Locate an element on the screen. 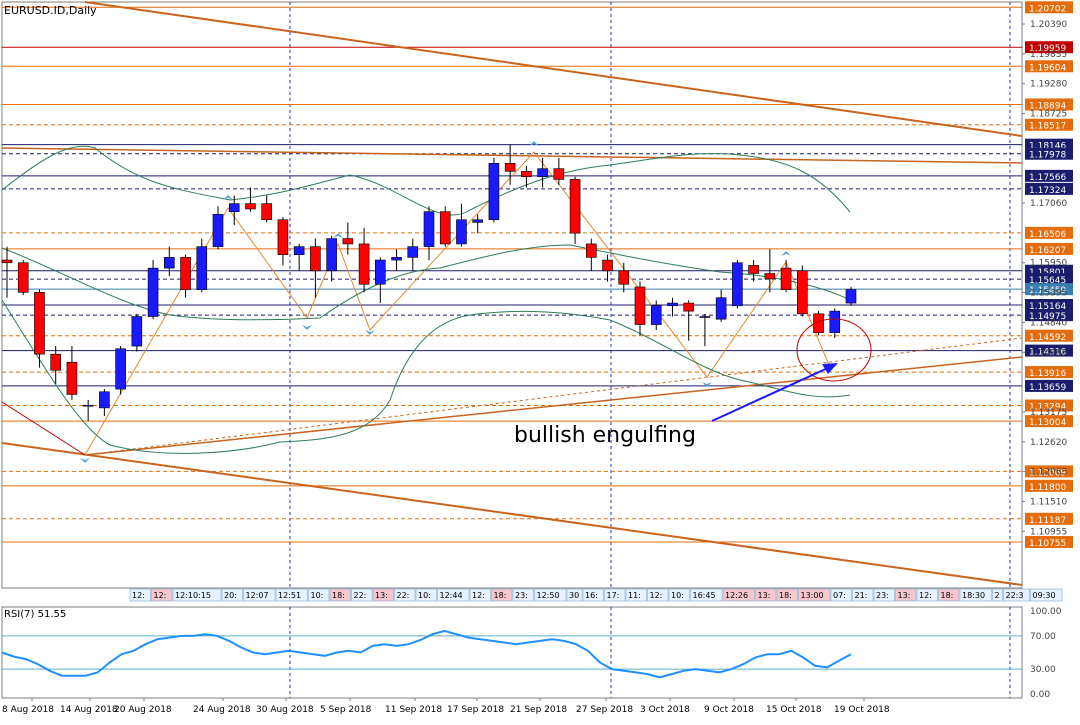  timeframe-cell-label: 22: is located at coordinates (403, 595).